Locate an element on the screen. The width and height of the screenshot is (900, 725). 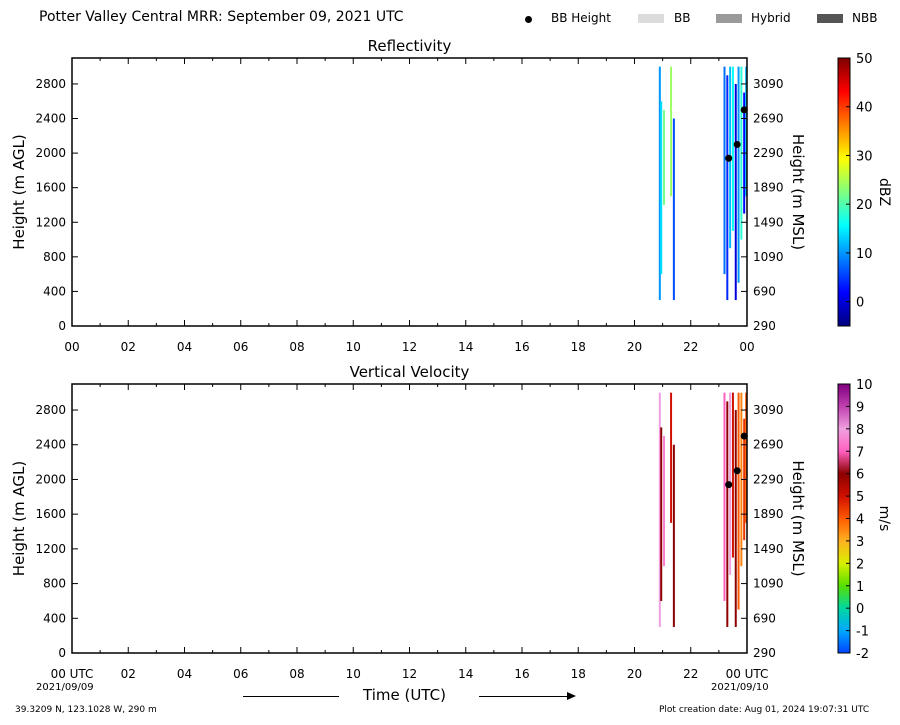
time-arrow-left-line is located at coordinates (291, 696).